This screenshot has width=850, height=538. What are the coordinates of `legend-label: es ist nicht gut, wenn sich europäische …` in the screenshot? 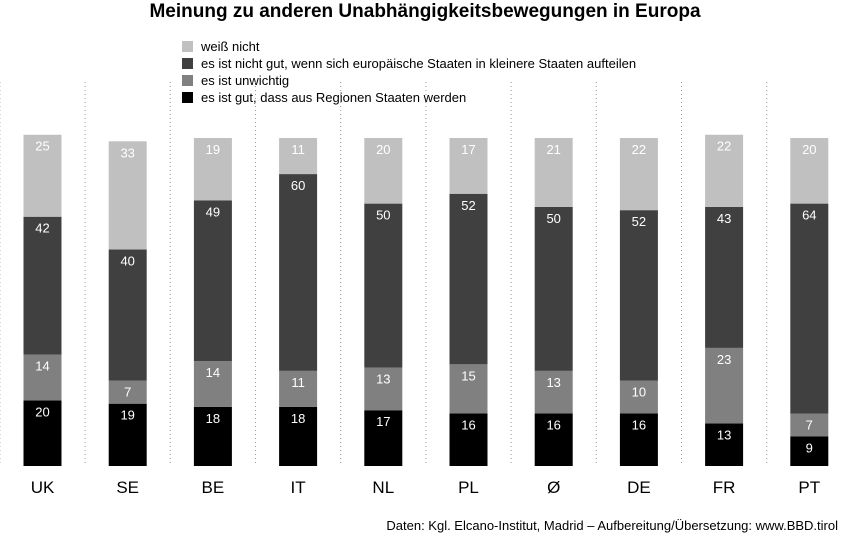 It's located at (419, 63).